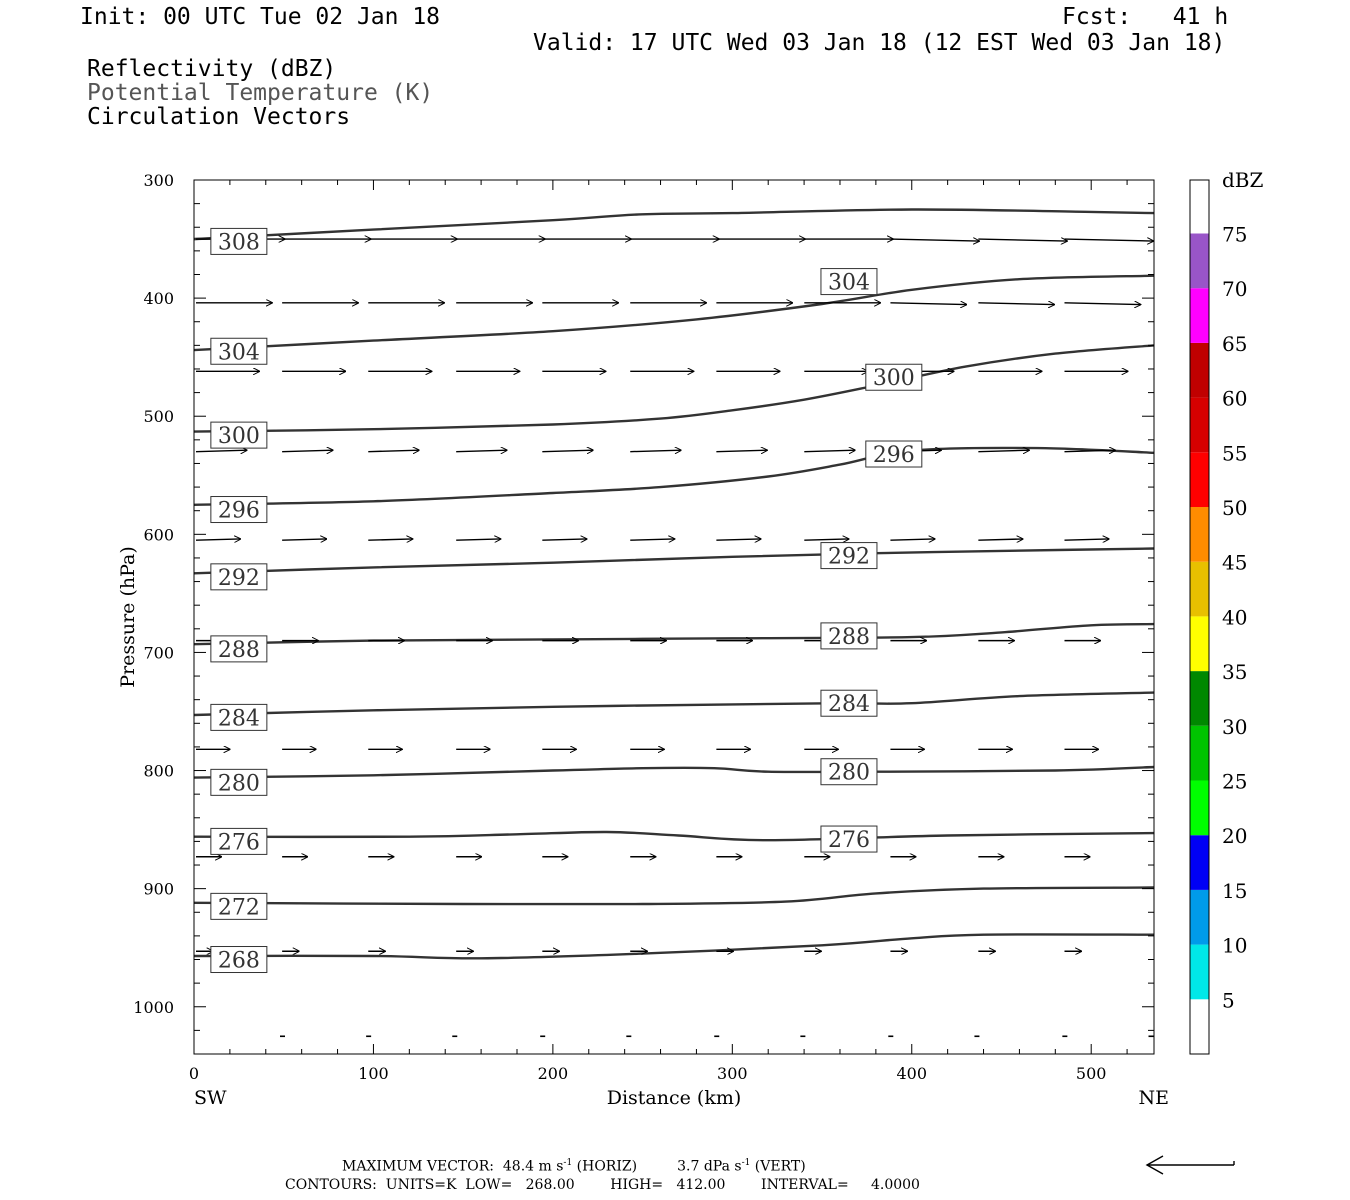 The height and width of the screenshot is (1200, 1350). I want to click on init-time: Init: 00 UTC Tue 02 Jan 18, so click(260, 17).